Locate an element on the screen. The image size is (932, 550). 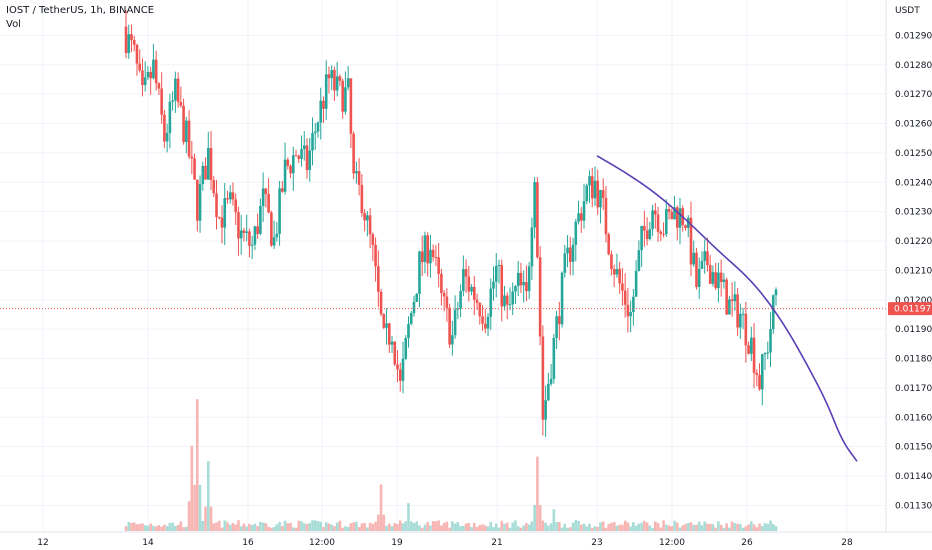
time-tick-label: 26 is located at coordinates (747, 543).